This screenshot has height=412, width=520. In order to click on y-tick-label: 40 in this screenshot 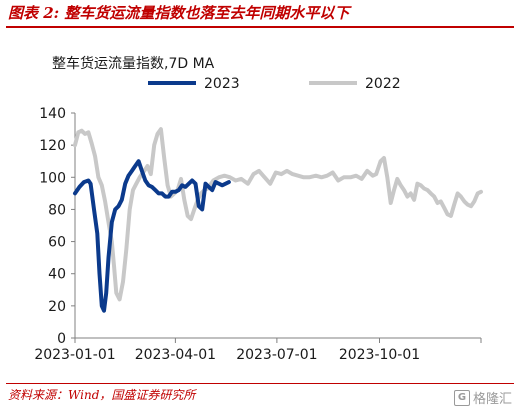, I will do `click(57, 275)`.